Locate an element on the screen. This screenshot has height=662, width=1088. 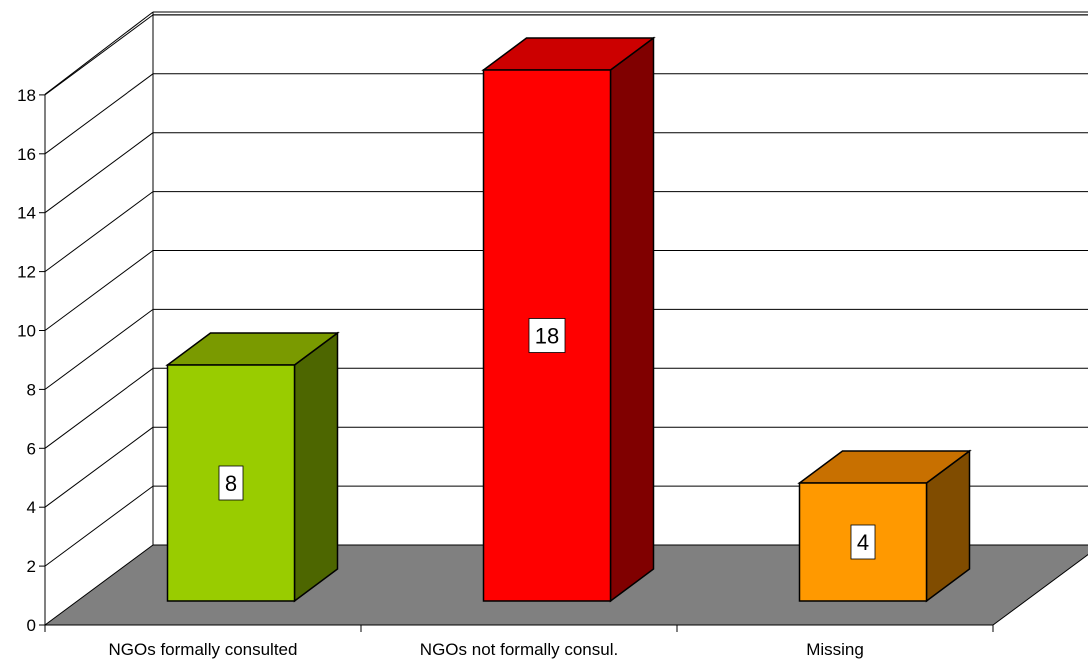
y-tick-label: 6 is located at coordinates (31, 448).